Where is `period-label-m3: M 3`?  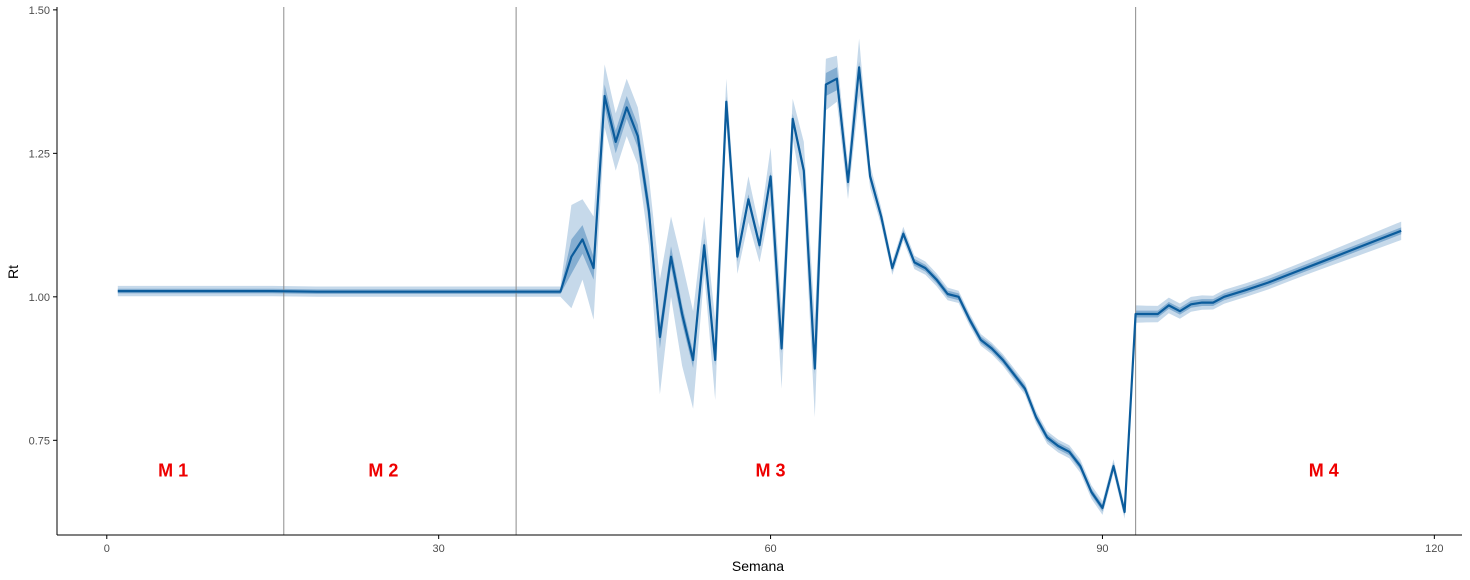
period-label-m3: M 3 is located at coordinates (771, 471).